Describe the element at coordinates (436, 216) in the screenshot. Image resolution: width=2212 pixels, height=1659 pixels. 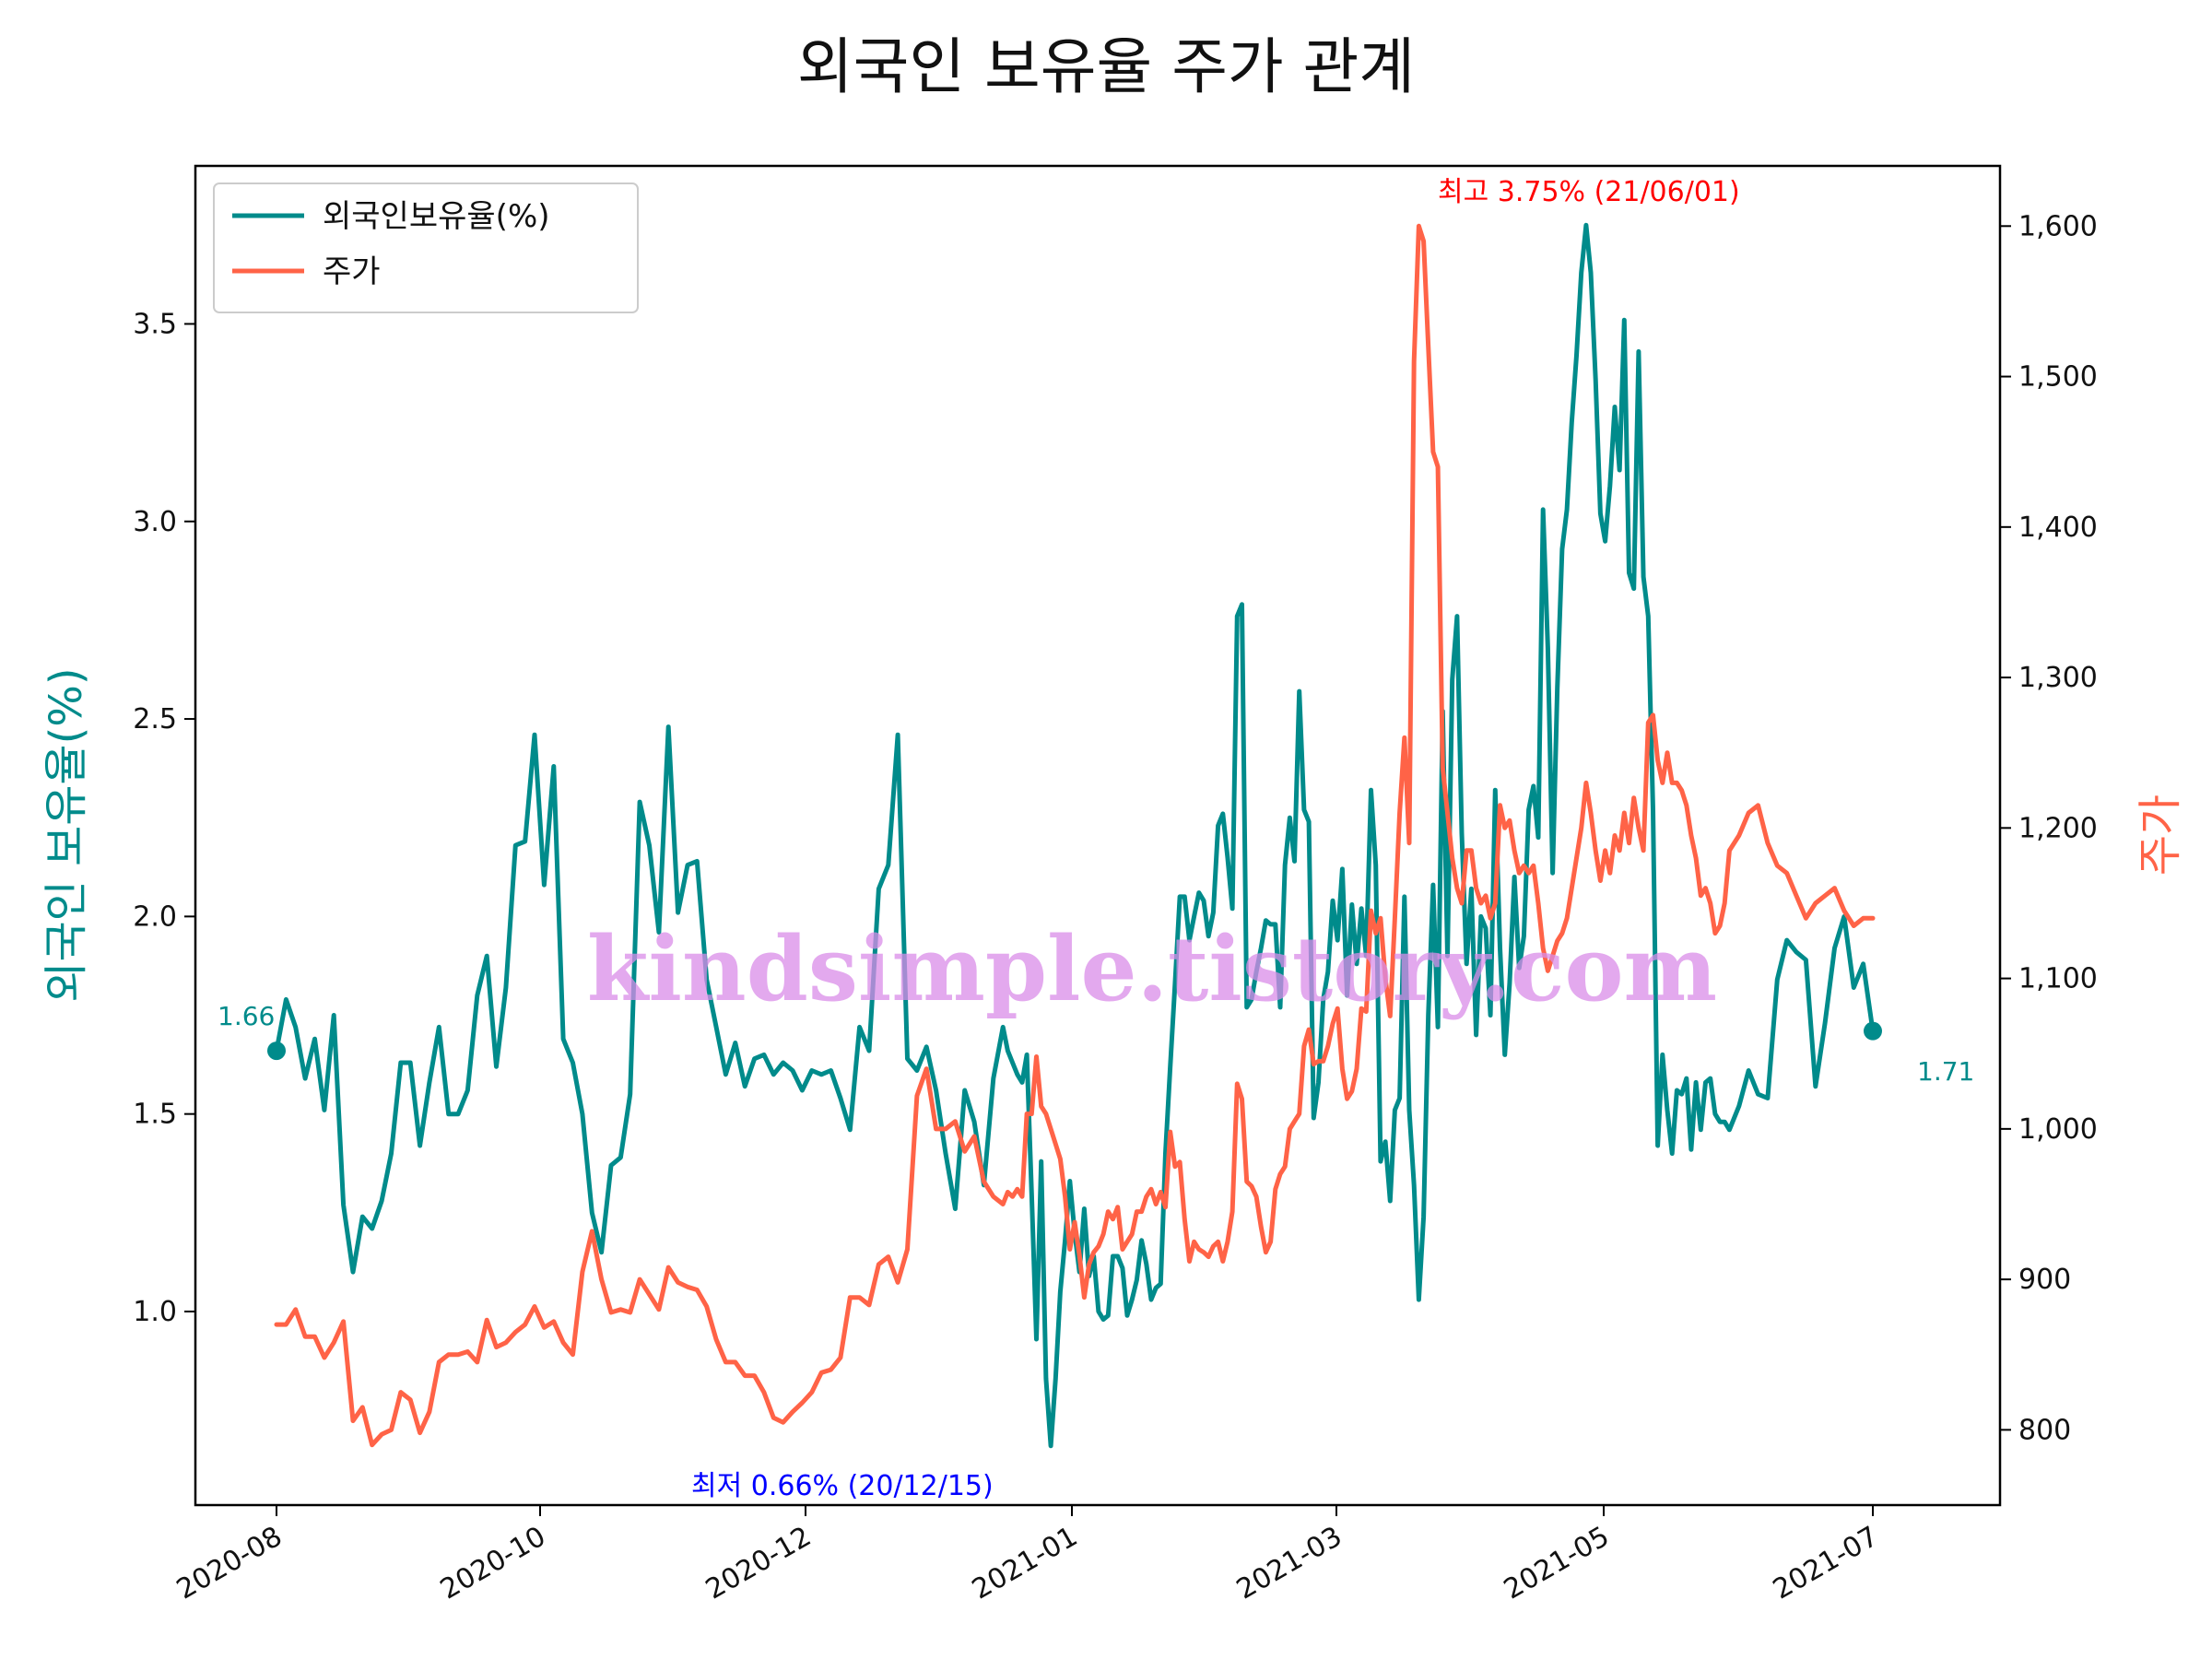
I see `legend-label-foreign: 외국인보유율(%)` at that location.